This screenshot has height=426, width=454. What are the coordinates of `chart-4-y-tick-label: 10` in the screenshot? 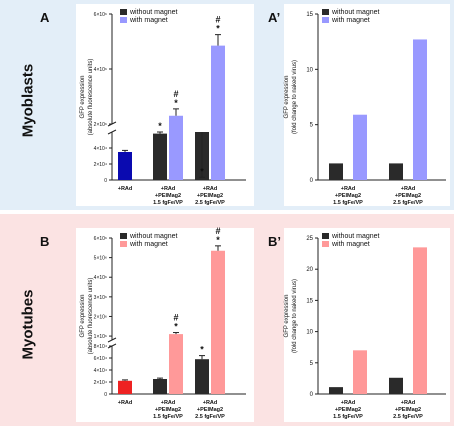 It's located at (309, 333).